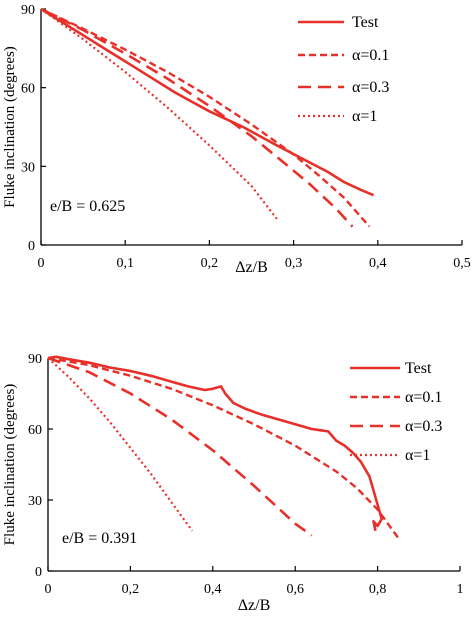 The image size is (474, 620). What do you see at coordinates (294, 263) in the screenshot?
I see `x-tick-label: 0,3` at bounding box center [294, 263].